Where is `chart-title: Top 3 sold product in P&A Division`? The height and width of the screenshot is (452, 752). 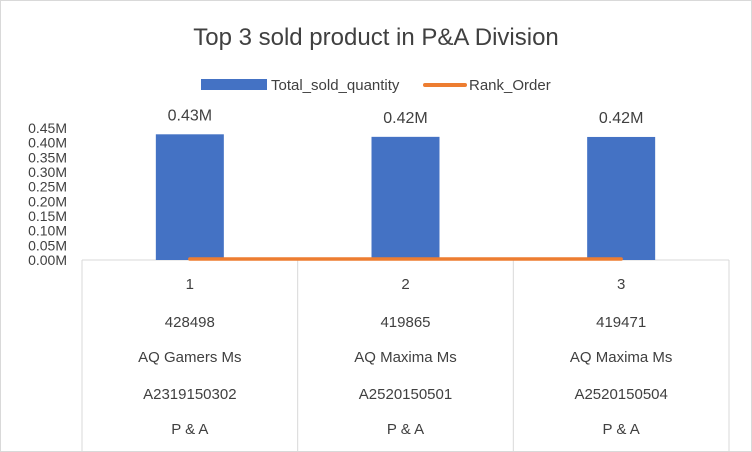 chart-title: Top 3 sold product in P&A Division is located at coordinates (376, 37).